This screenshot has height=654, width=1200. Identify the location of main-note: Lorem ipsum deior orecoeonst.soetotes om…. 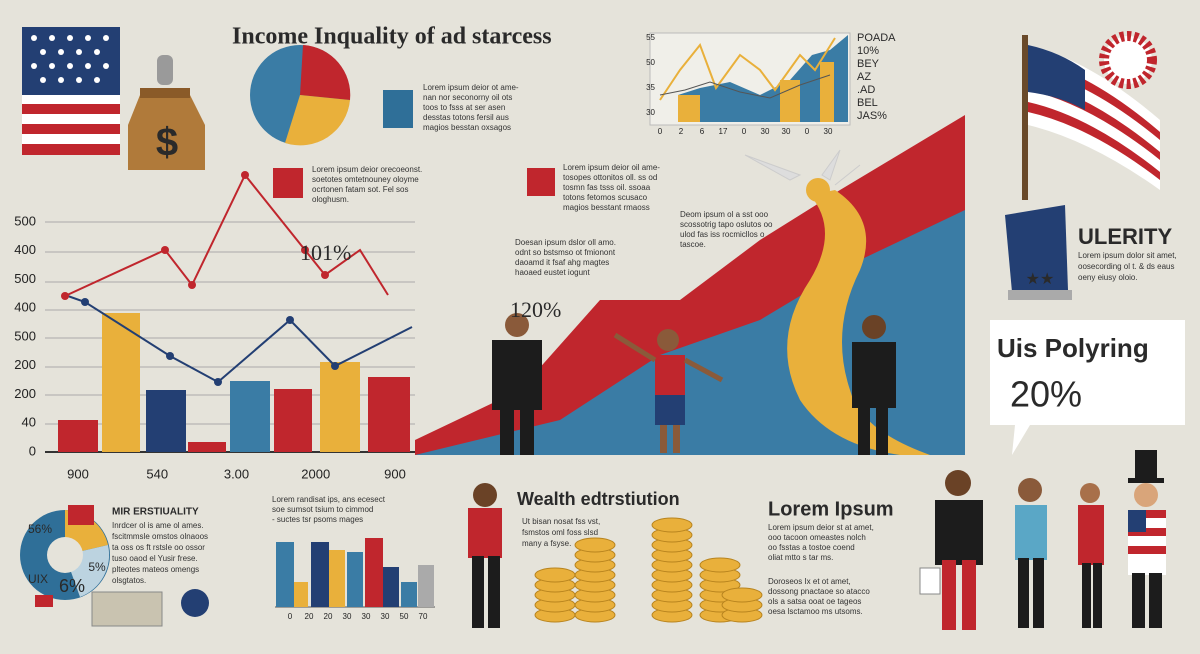
(367, 184).